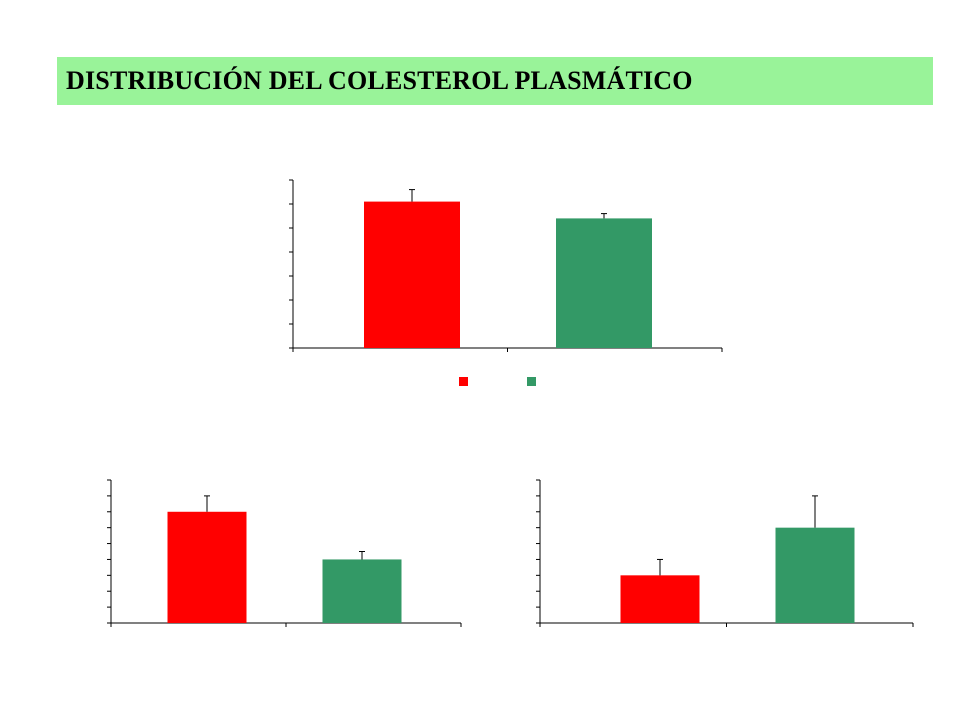 Image resolution: width=960 pixels, height=720 pixels. I want to click on page-title: DISTRIBUCIÓN DEL COLESTEROL PLASMÁTICO, so click(379, 80).